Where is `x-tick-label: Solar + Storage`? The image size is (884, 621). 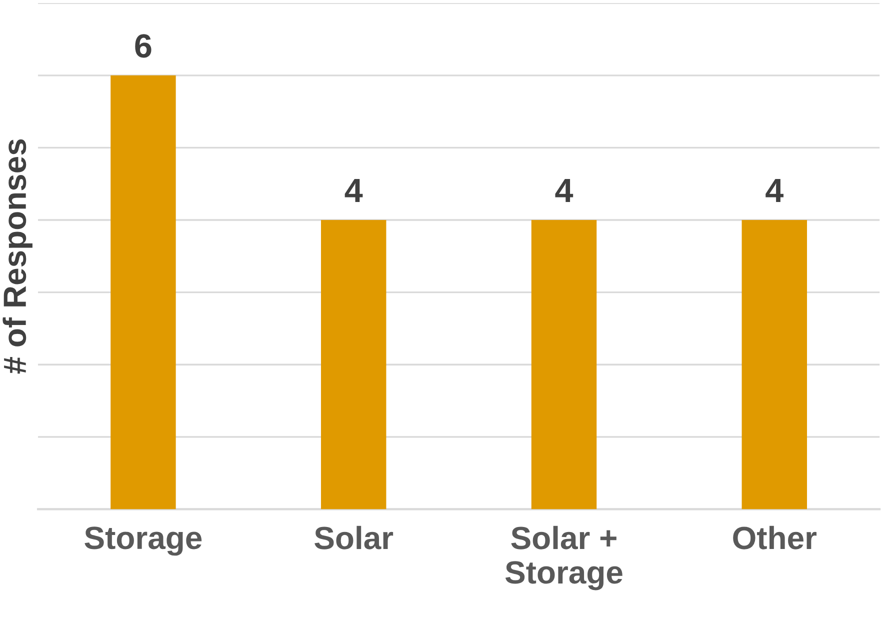 x-tick-label: Solar + Storage is located at coordinates (563, 558).